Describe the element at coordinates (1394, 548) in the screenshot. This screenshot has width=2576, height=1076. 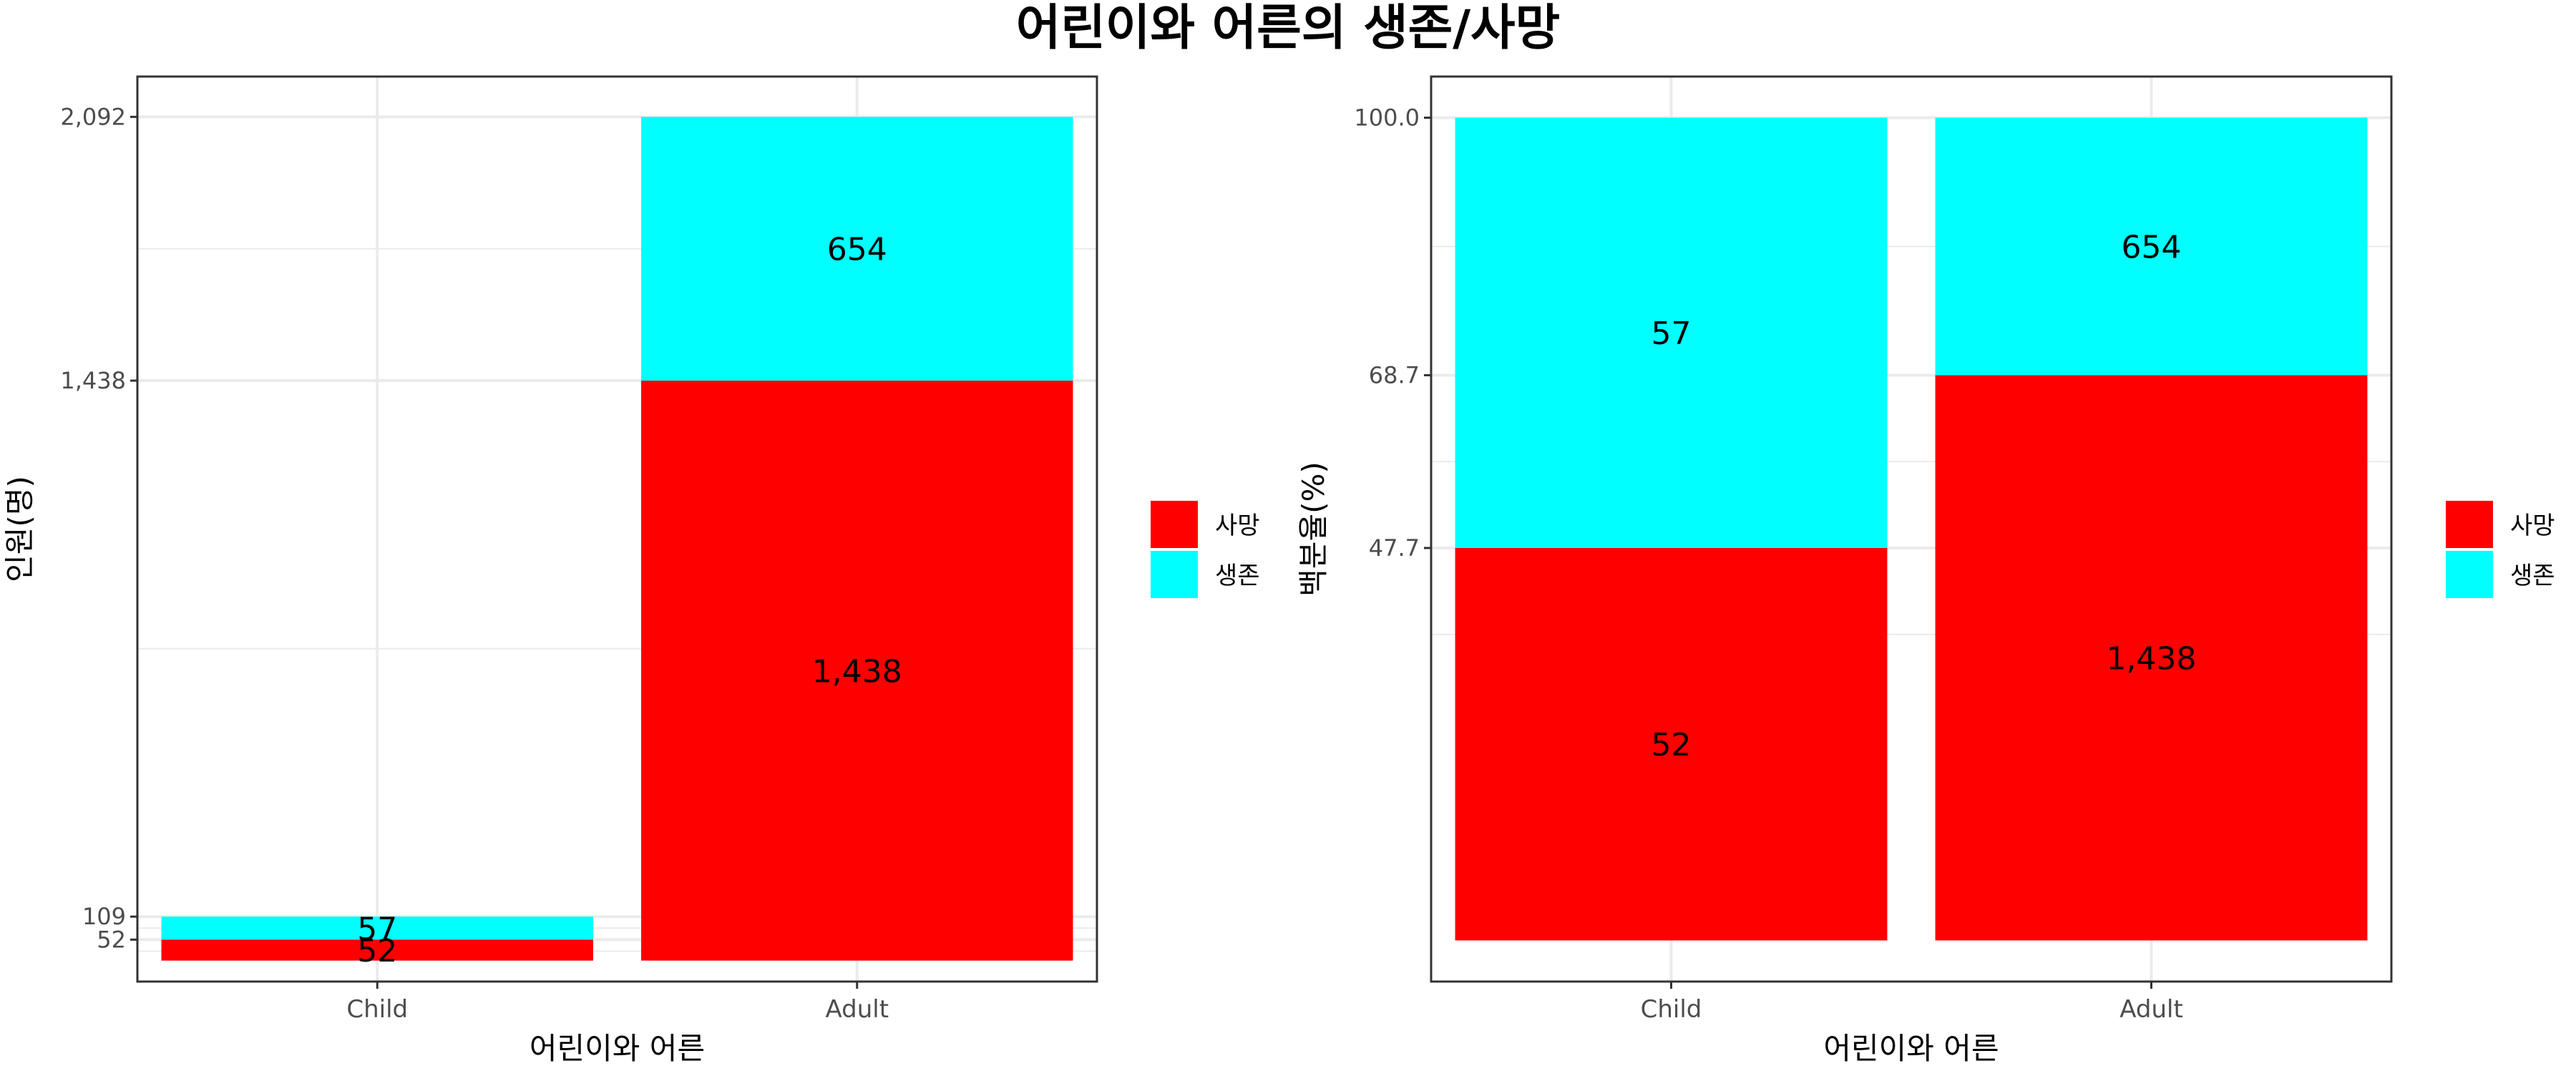
I see `y-tick-label: 47.7` at that location.